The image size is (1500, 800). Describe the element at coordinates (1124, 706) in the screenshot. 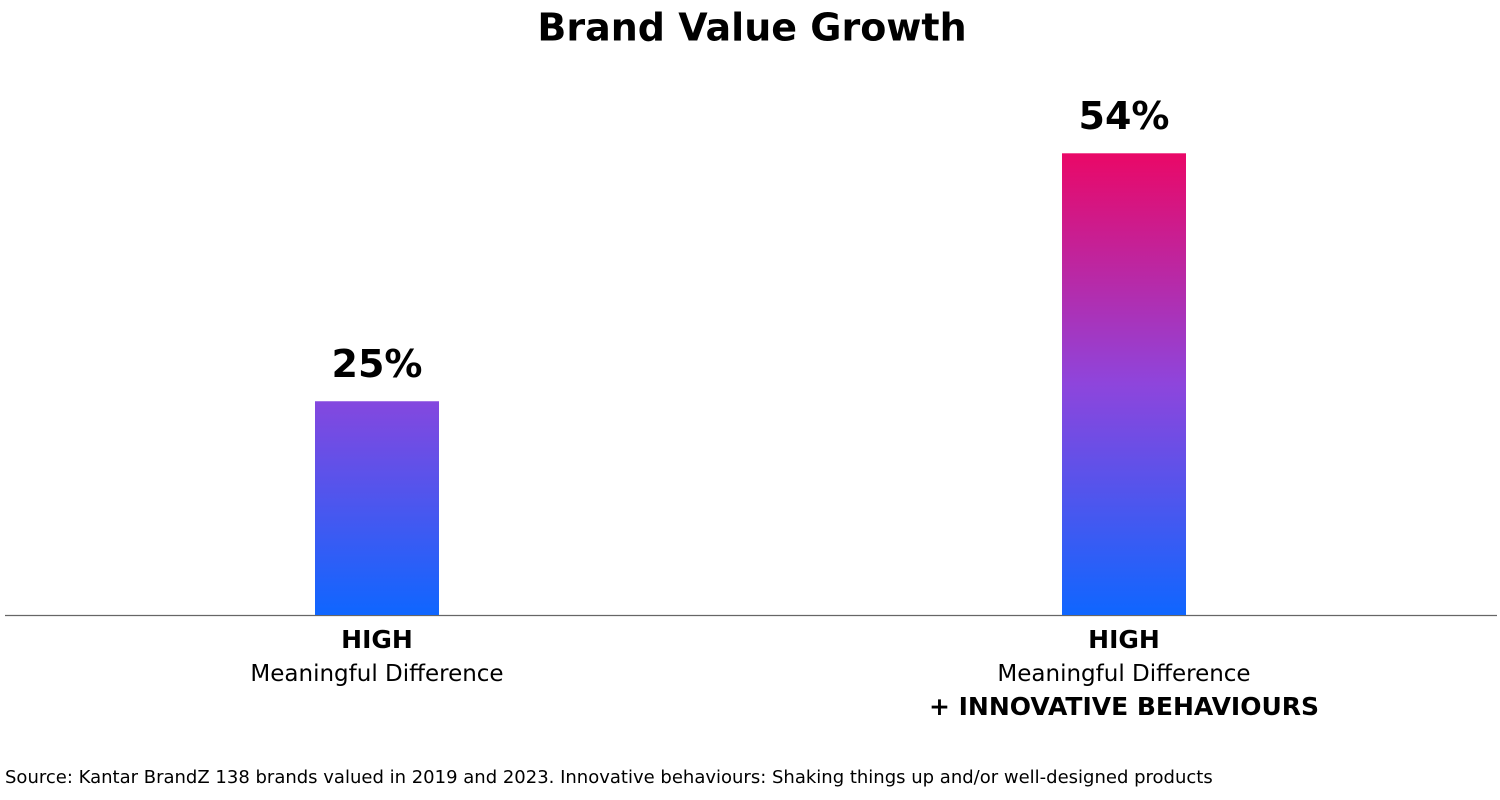

I see `category-label: + INNOVATIVE BEHAVIOURS` at that location.